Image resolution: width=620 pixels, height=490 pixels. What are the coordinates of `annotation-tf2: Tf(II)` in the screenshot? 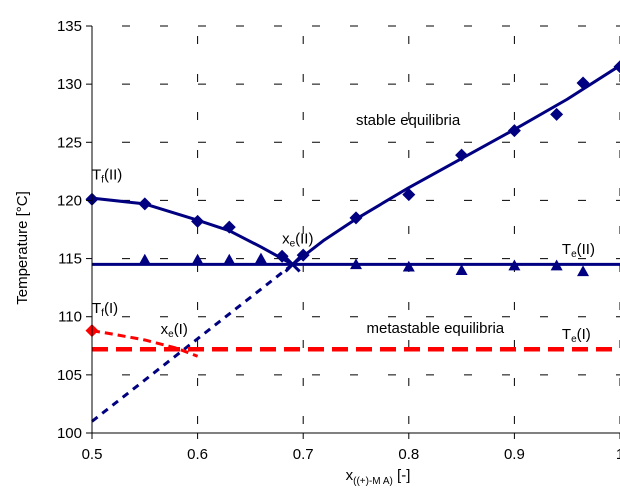 It's located at (107, 175).